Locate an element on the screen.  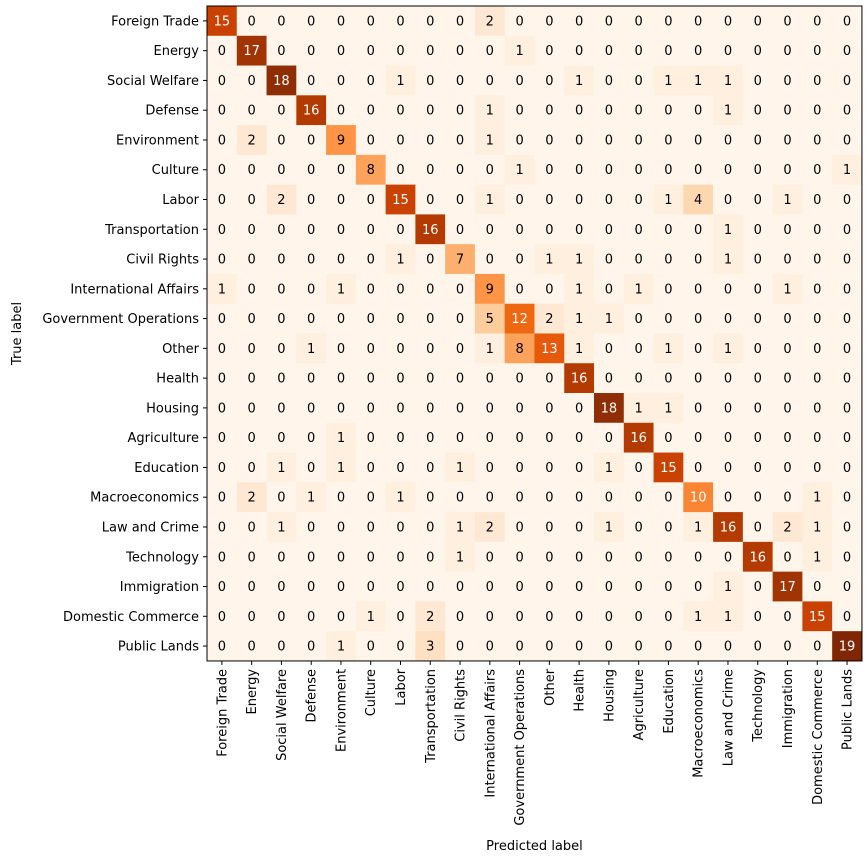
cell-value-label: 16 is located at coordinates (757, 557).